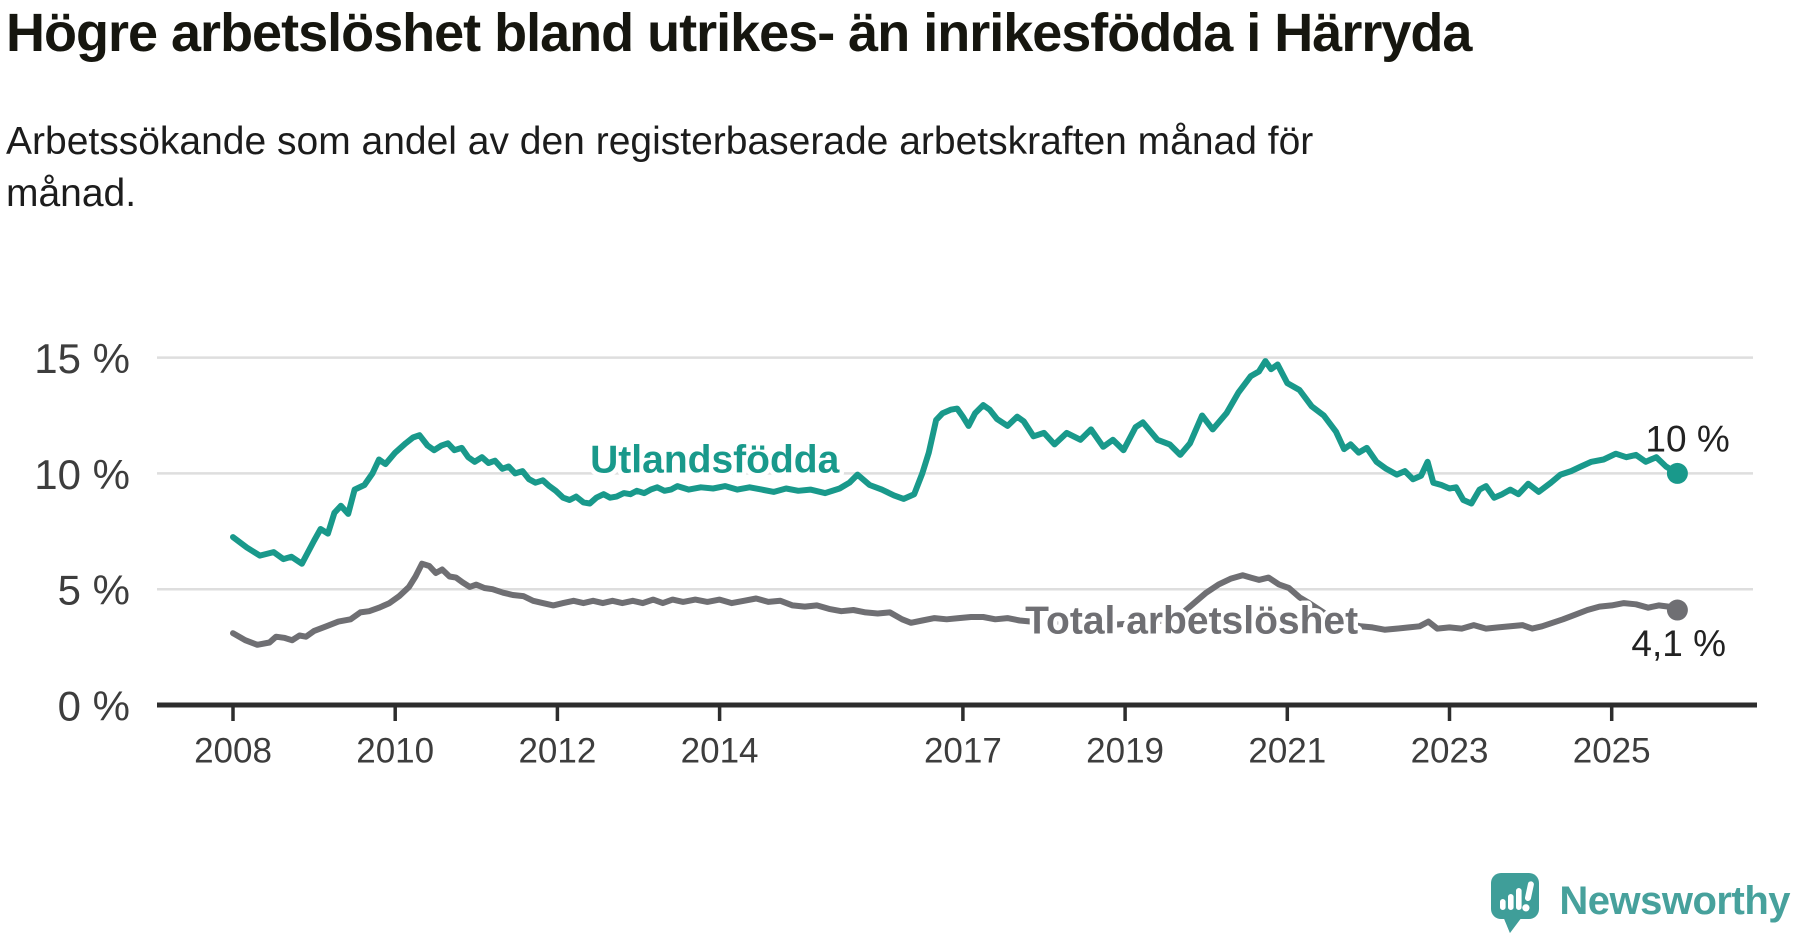 This screenshot has width=1800, height=948. Describe the element at coordinates (720, 751) in the screenshot. I see `x-axis-label-2014: 2014` at that location.